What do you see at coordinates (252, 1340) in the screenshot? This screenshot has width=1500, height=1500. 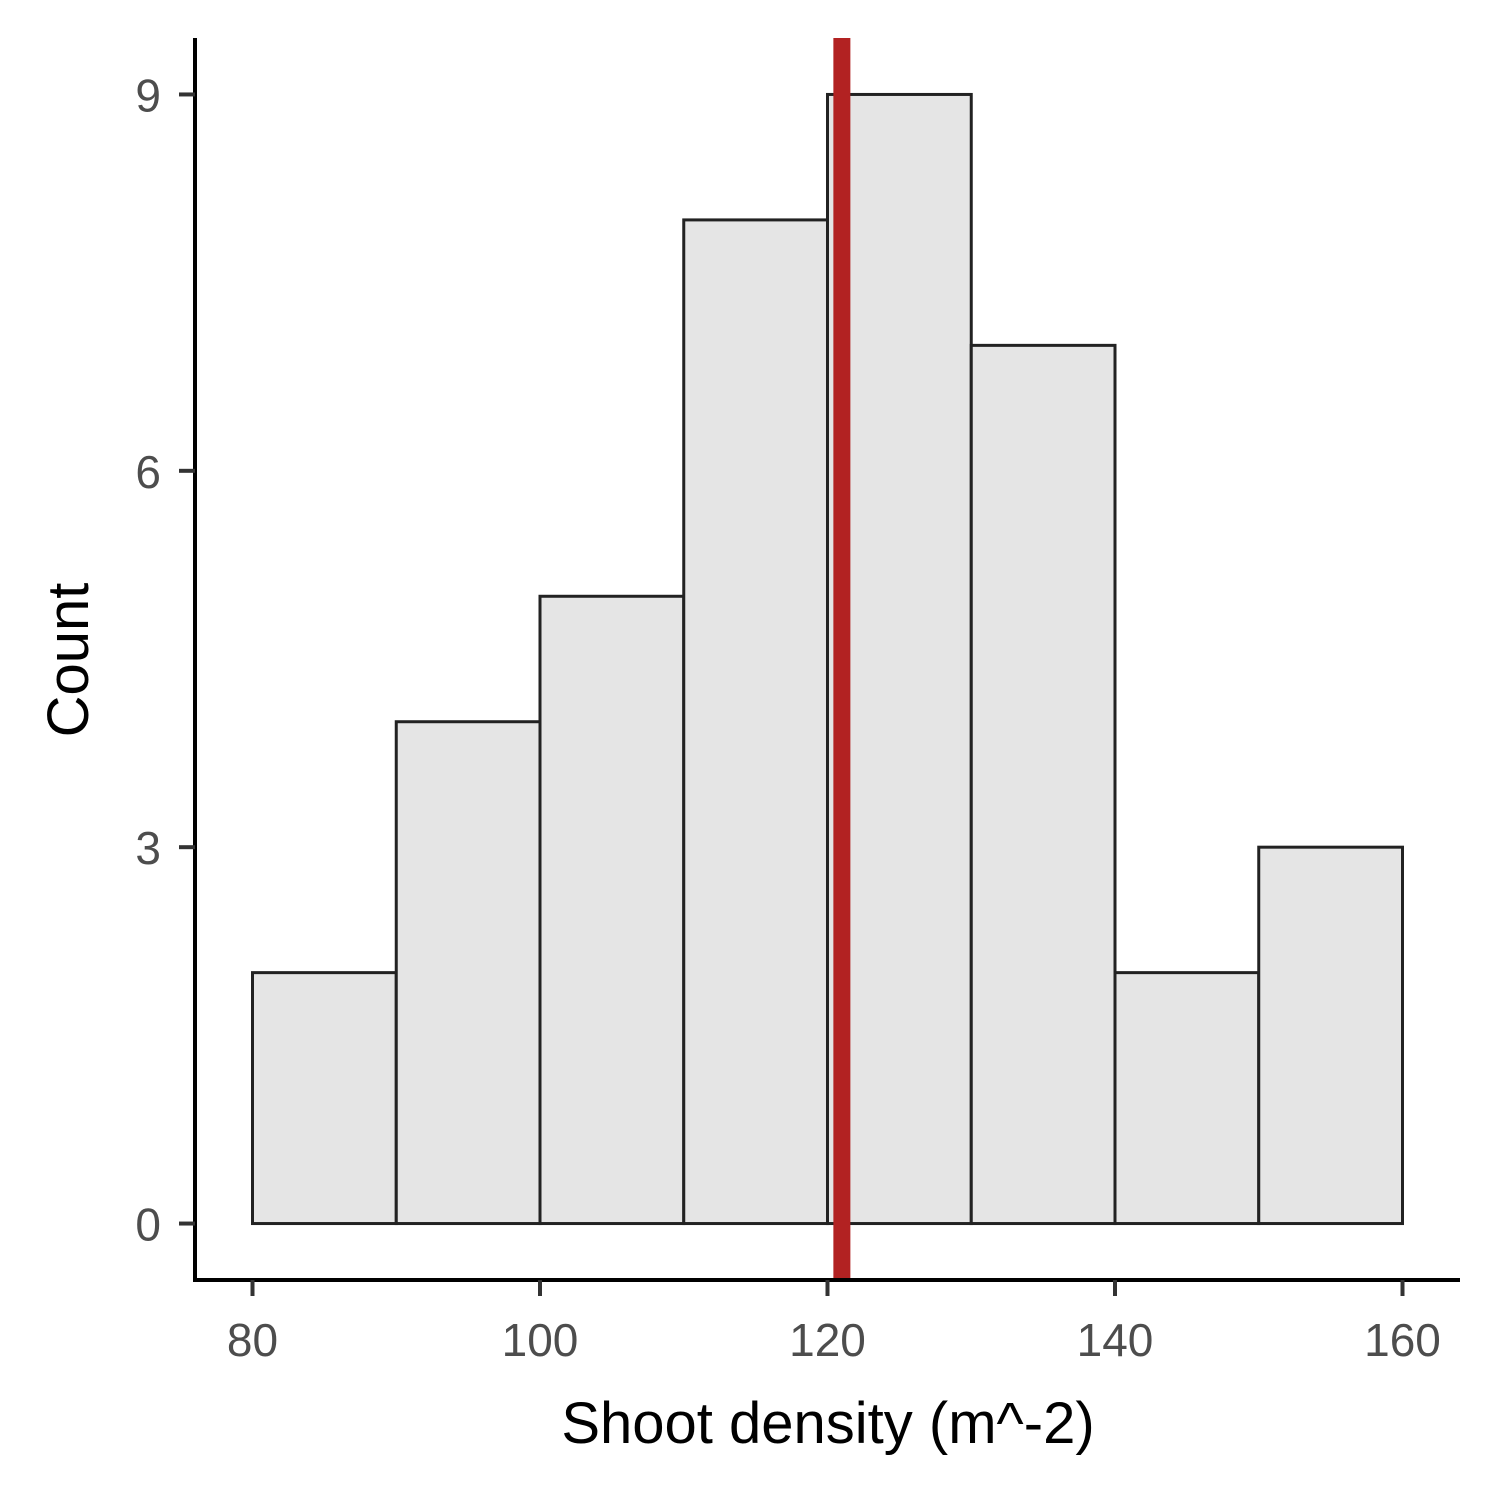 I see `x-tick-label-0: 80` at bounding box center [252, 1340].